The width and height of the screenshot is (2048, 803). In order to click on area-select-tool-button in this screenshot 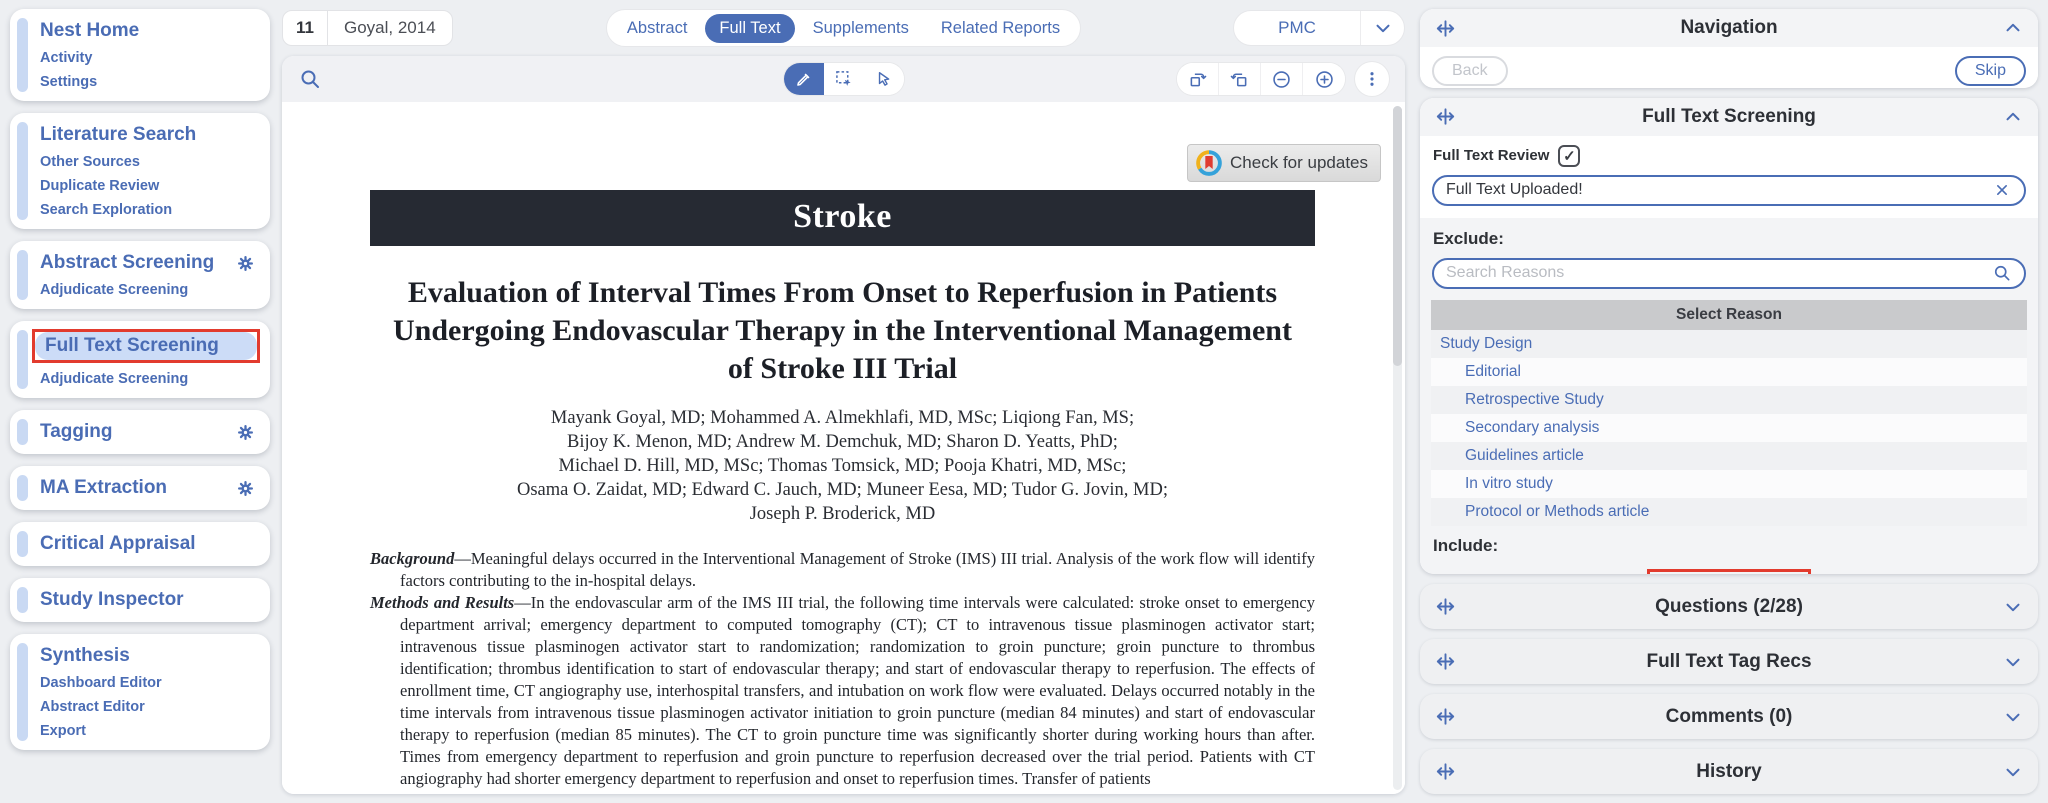, I will do `click(843, 79)`.